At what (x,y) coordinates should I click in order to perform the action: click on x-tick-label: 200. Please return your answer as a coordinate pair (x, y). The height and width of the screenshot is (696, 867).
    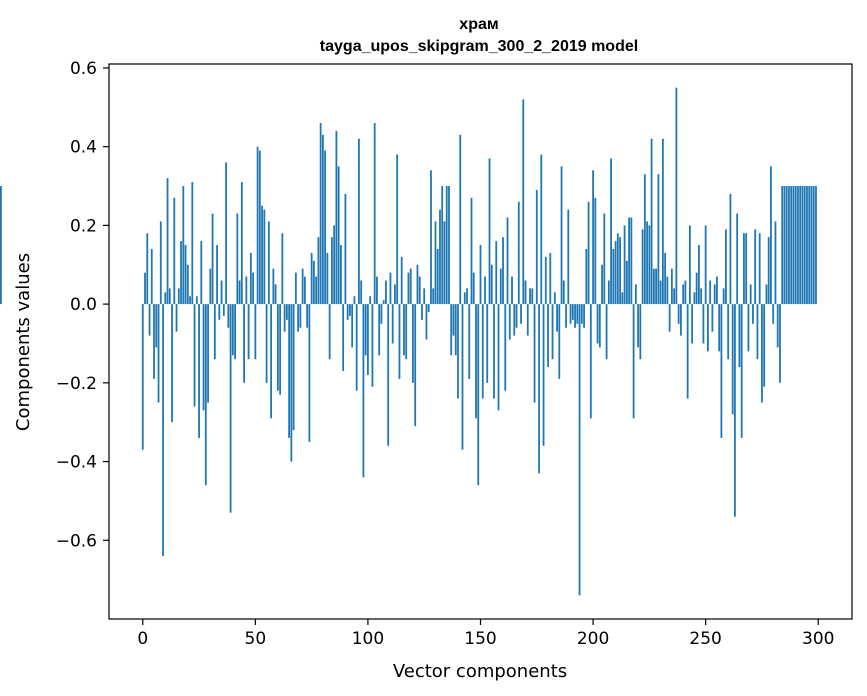
    Looking at the image, I should click on (593, 639).